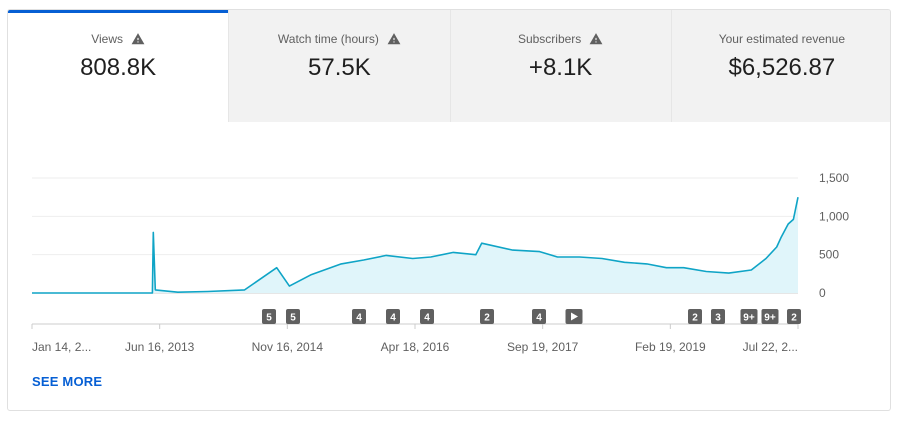 This screenshot has width=906, height=426. What do you see at coordinates (829, 255) in the screenshot?
I see `y-tick-label: 500` at bounding box center [829, 255].